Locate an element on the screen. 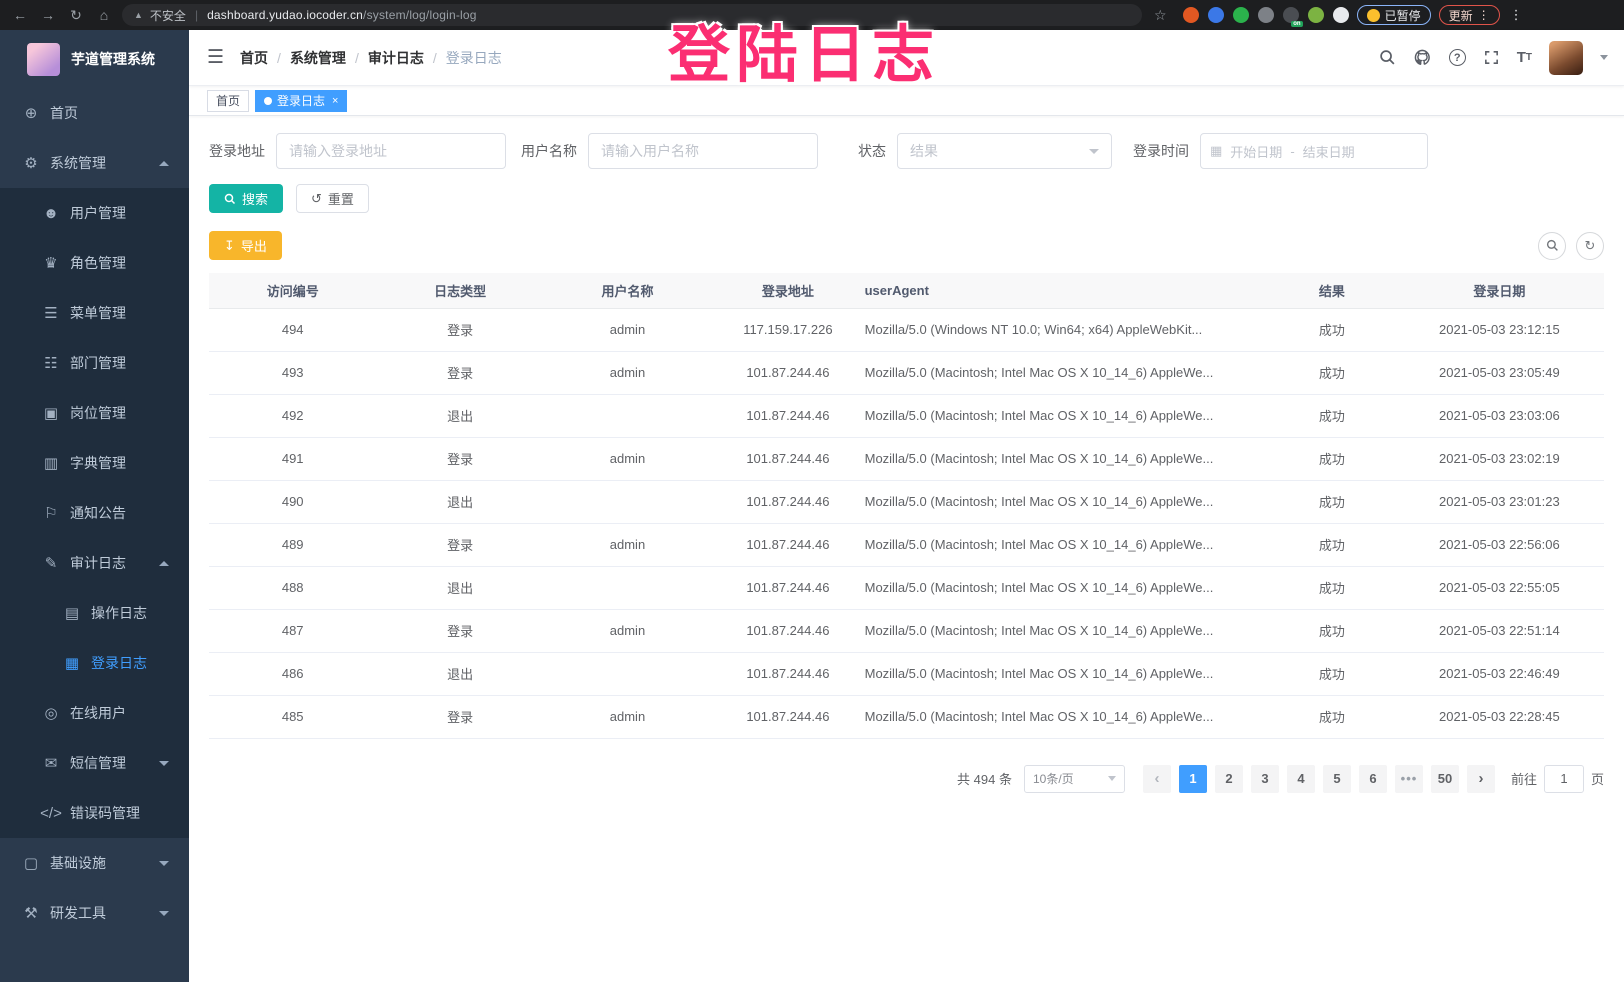  extension-puzzle-icon is located at coordinates (1340, 15).